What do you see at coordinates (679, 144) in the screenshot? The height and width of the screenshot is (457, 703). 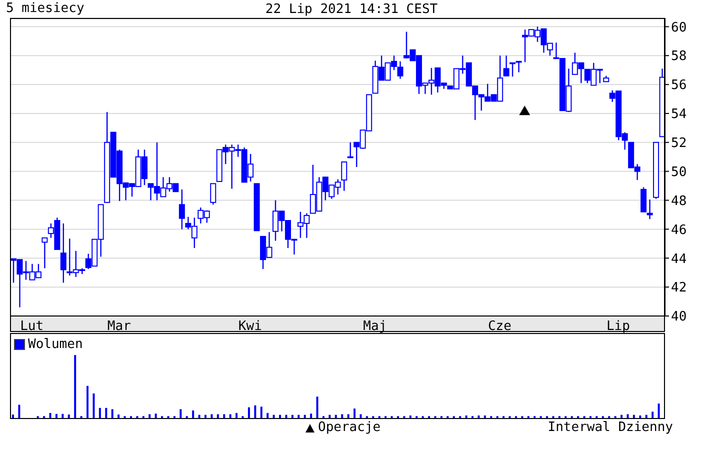 I see `y-tick-label: 52` at bounding box center [679, 144].